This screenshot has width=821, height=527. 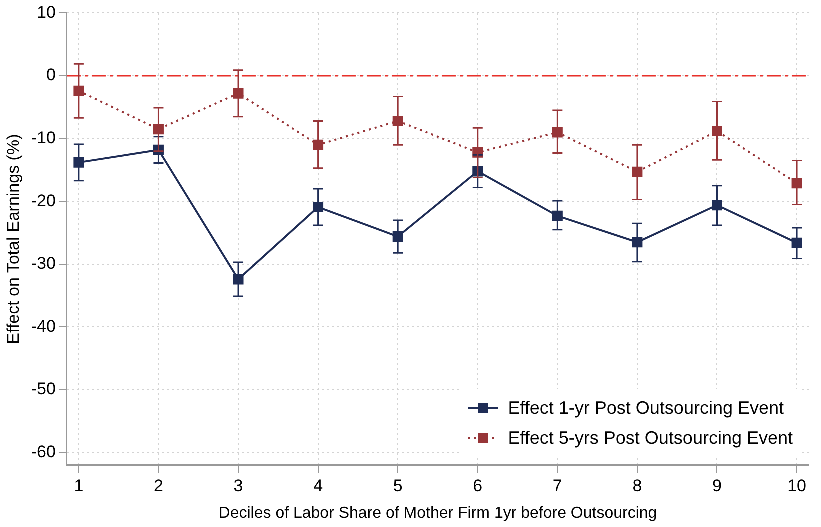 What do you see at coordinates (79, 486) in the screenshot?
I see `x-tick-label: 1` at bounding box center [79, 486].